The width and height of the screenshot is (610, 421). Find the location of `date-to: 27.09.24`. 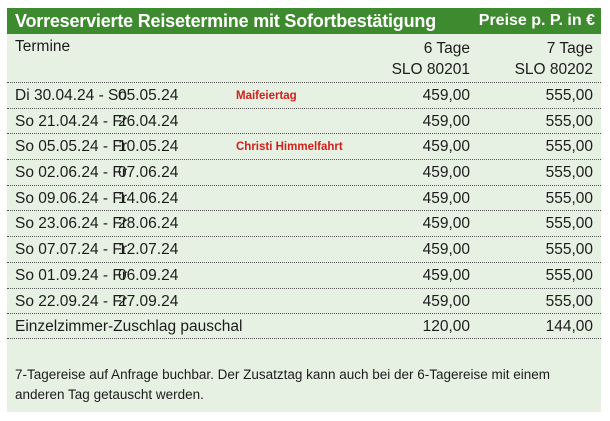

date-to: 27.09.24 is located at coordinates (148, 301).